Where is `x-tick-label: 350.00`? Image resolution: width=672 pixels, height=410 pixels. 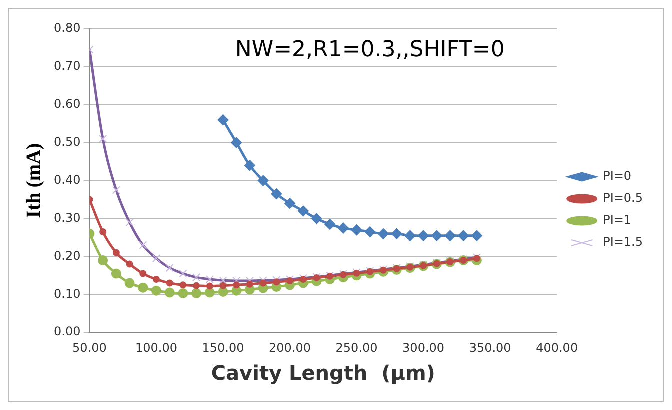
x-tick-label: 350.00 is located at coordinates (490, 347).